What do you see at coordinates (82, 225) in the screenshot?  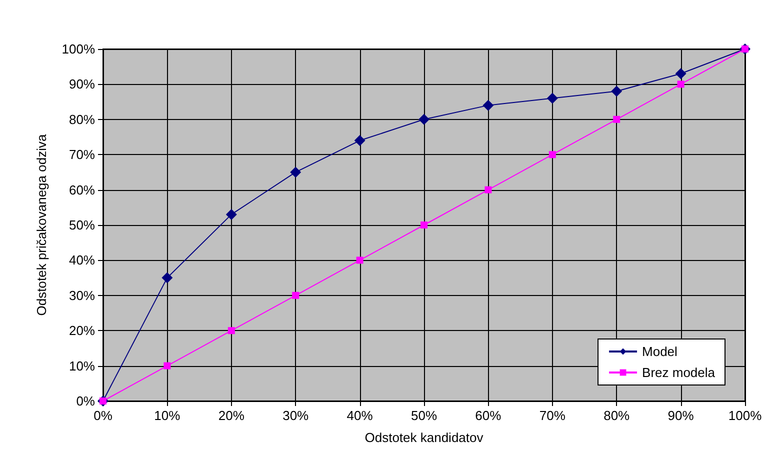 I see `y-tick-label: 50%` at bounding box center [82, 225].